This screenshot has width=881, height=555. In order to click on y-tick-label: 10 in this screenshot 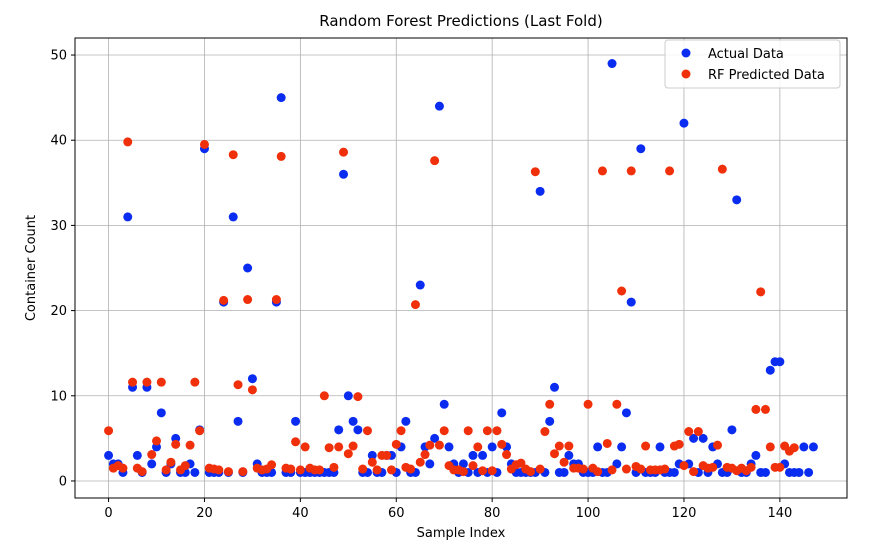, I will do `click(58, 396)`.